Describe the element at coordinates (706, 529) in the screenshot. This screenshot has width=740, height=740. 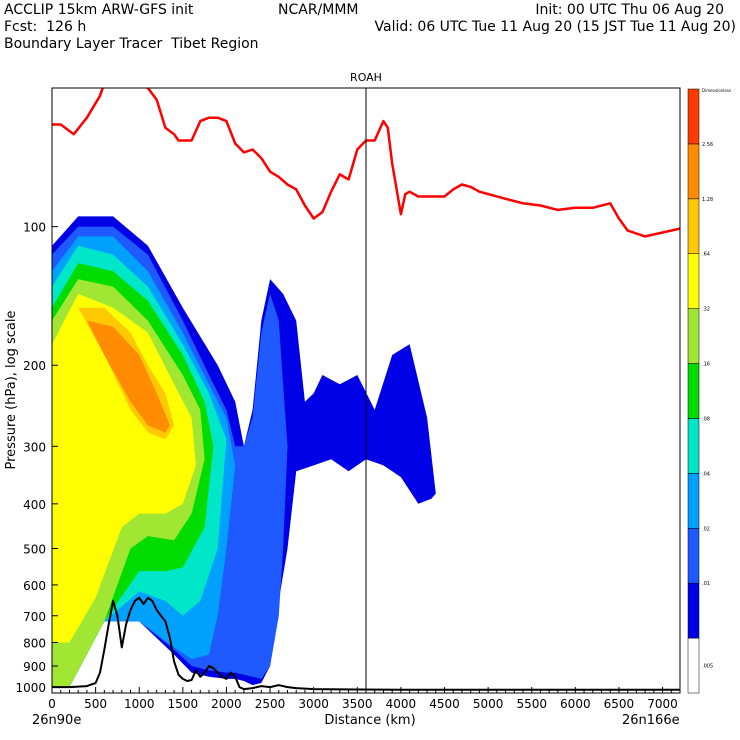
I see `colorbar-label: .02` at that location.